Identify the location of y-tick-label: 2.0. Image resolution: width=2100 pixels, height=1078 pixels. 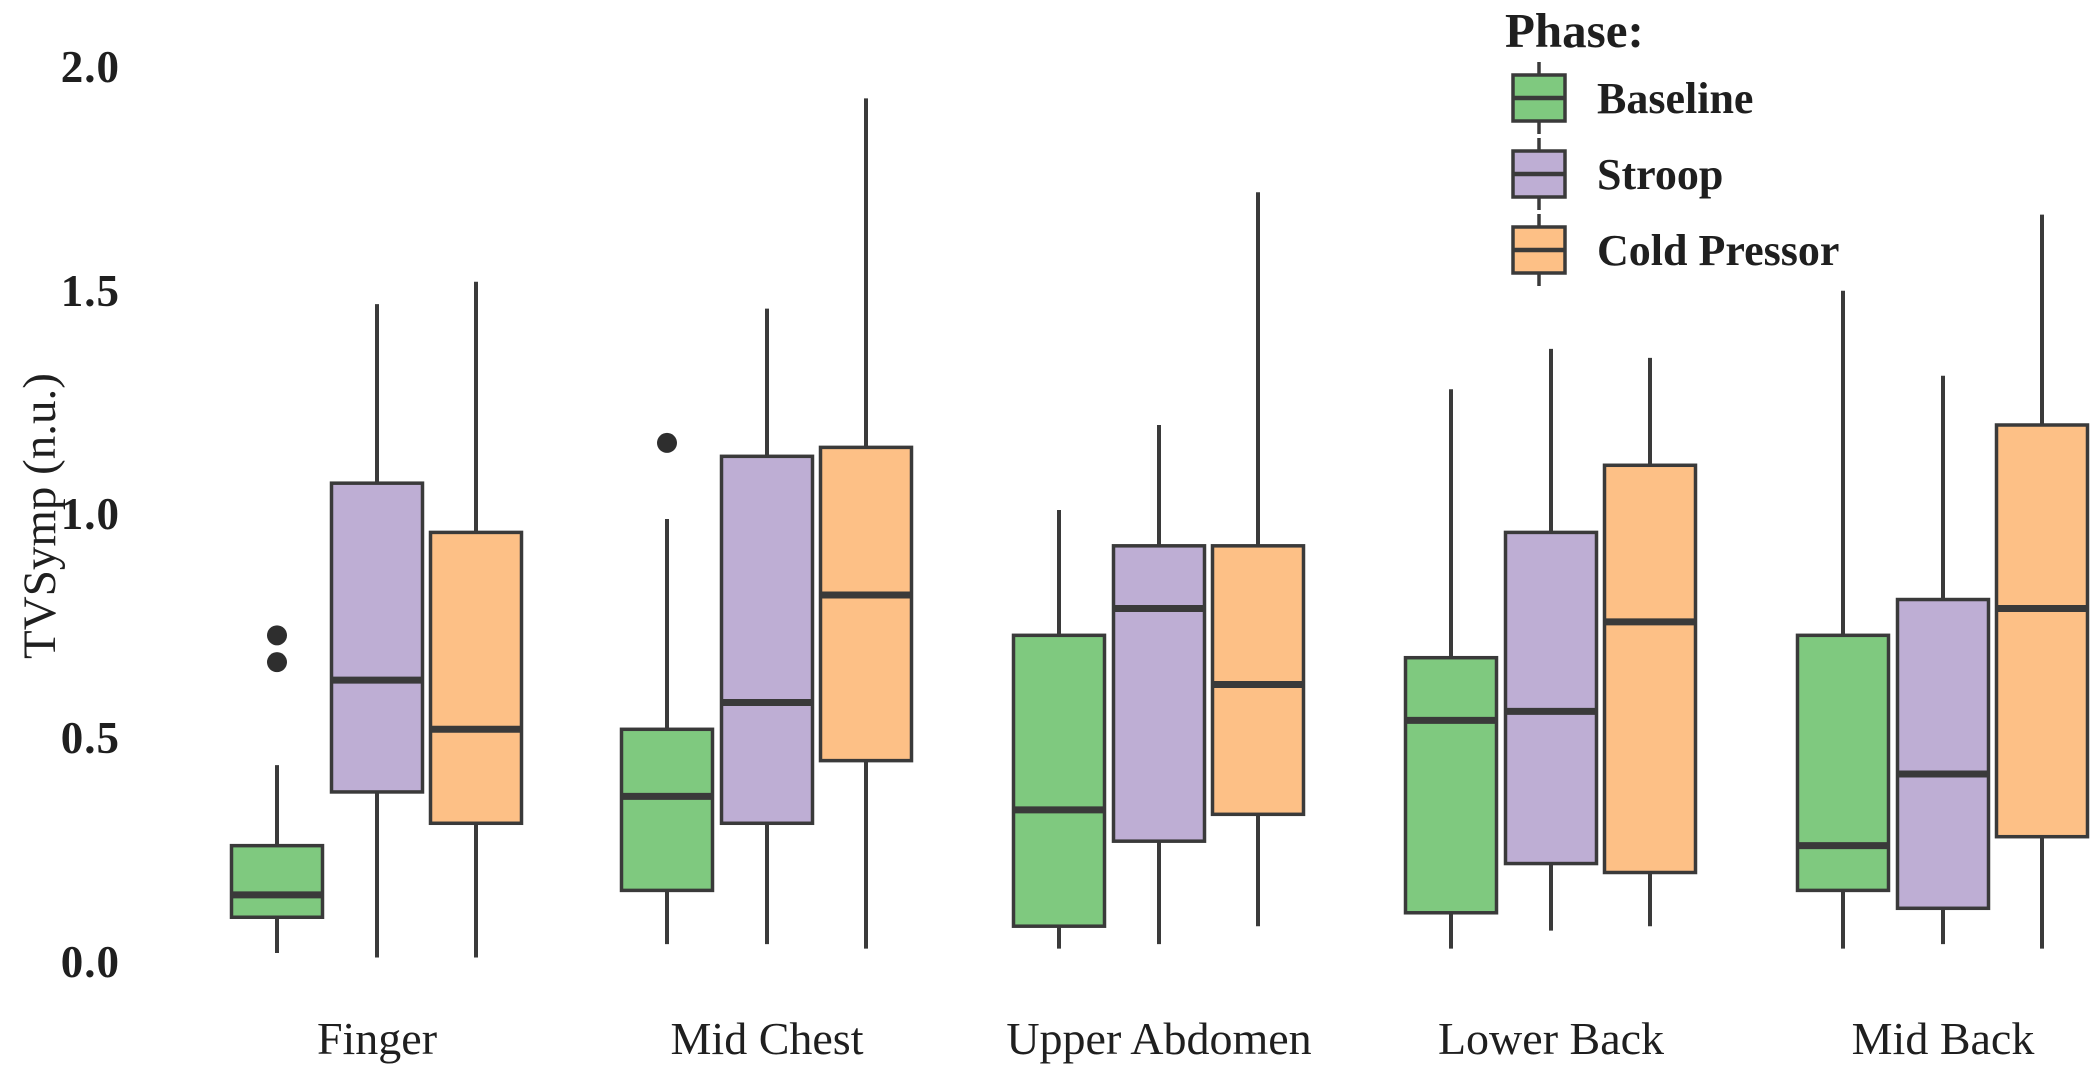
(90, 67).